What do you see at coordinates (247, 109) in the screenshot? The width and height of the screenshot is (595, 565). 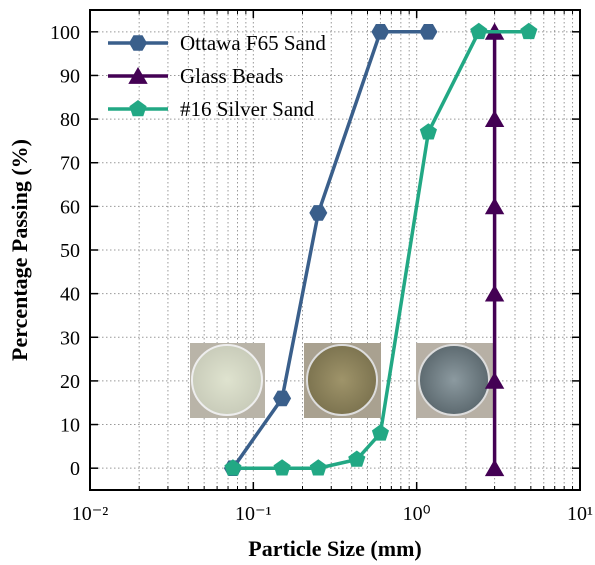 I see `legend-label: #16 Silver Sand` at bounding box center [247, 109].